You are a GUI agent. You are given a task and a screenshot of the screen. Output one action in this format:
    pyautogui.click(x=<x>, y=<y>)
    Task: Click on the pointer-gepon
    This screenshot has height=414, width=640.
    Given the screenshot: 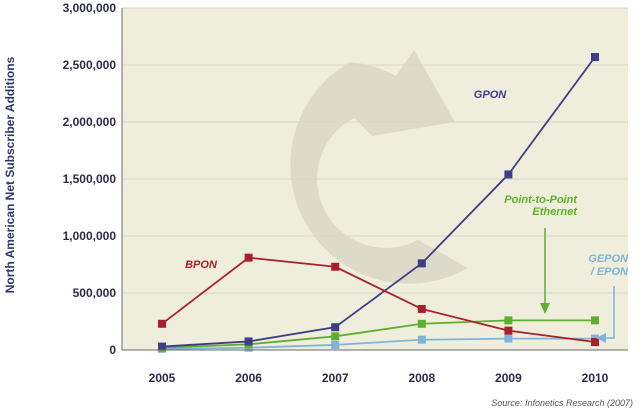 What is the action you would take?
    pyautogui.click(x=609, y=312)
    